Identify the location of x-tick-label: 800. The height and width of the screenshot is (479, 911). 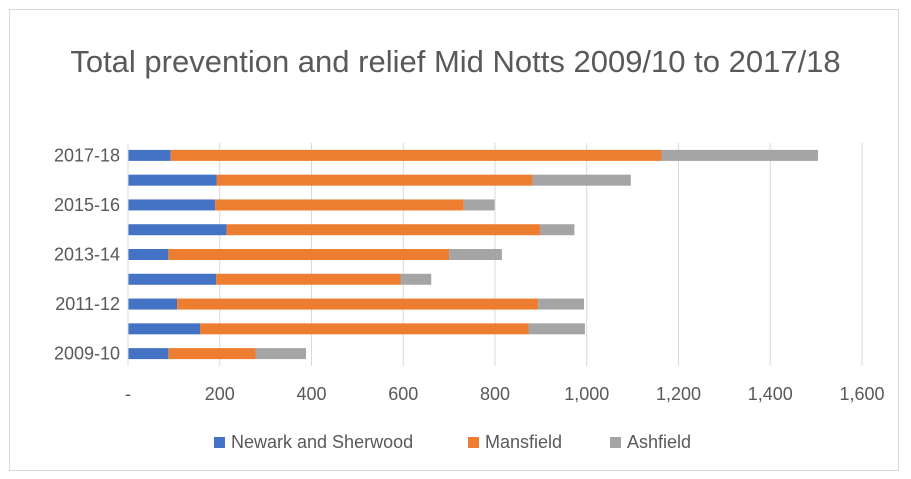
(495, 394).